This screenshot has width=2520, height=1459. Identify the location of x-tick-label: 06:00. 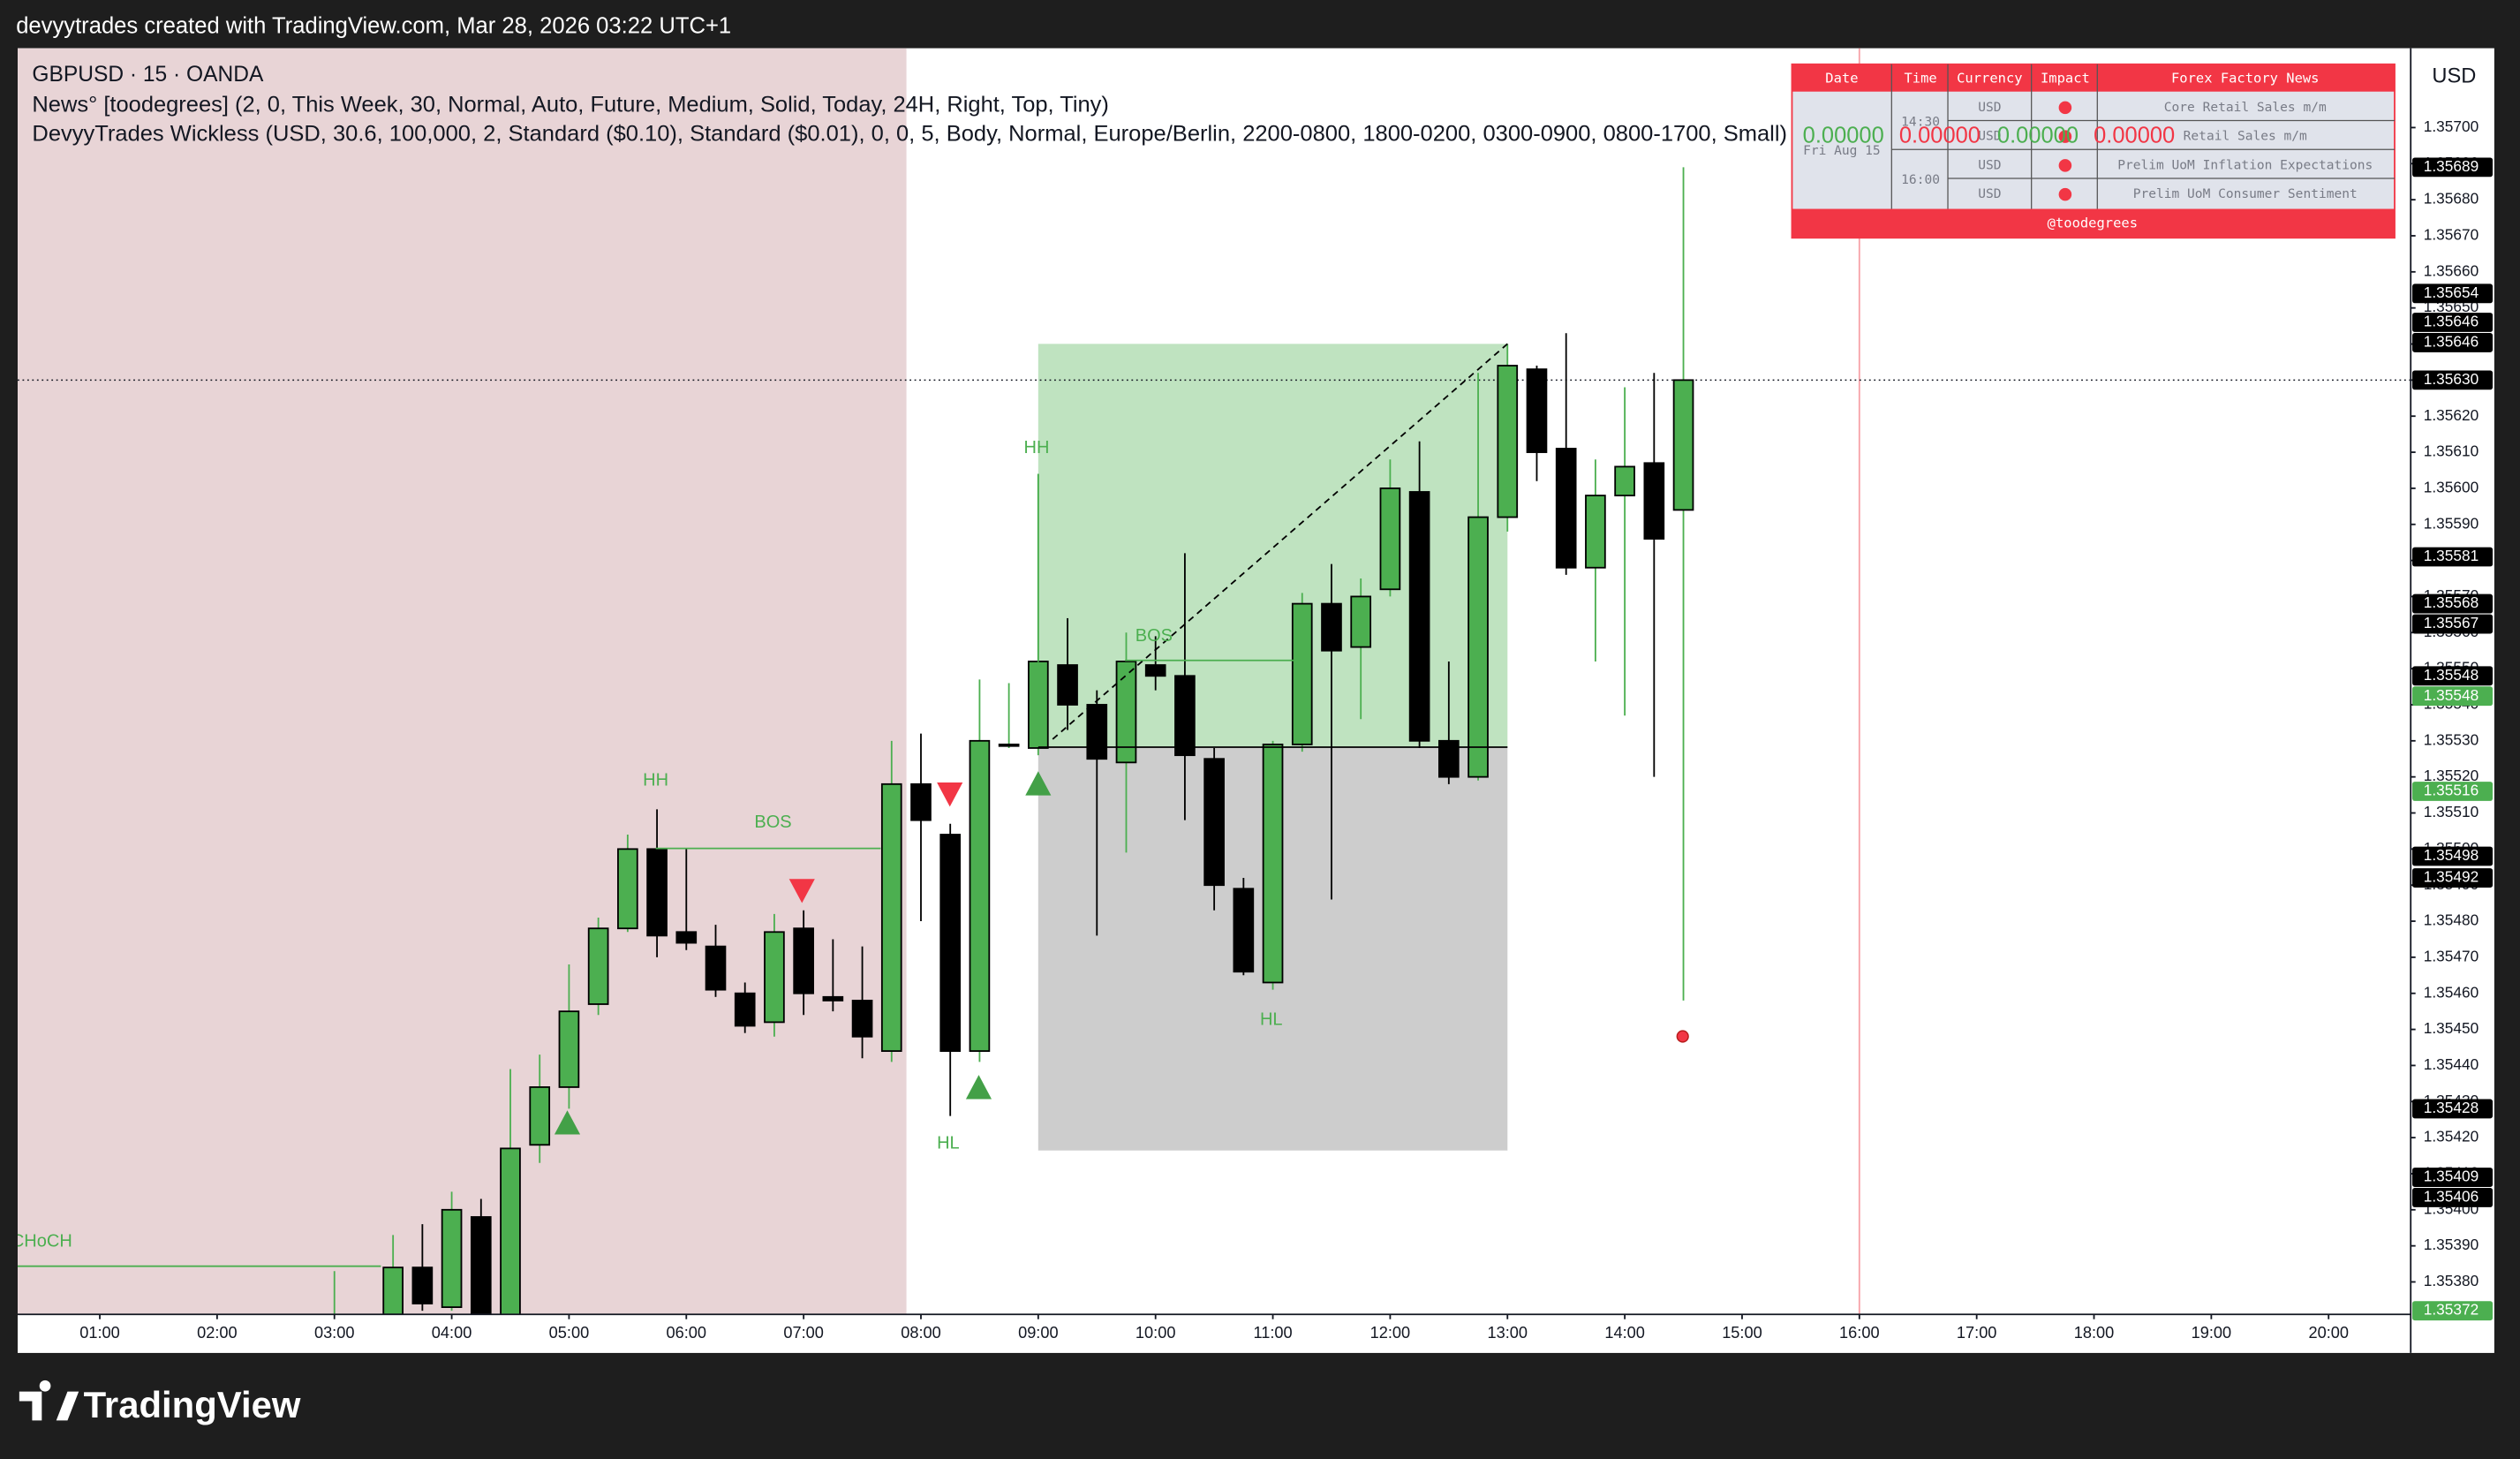
(687, 1333).